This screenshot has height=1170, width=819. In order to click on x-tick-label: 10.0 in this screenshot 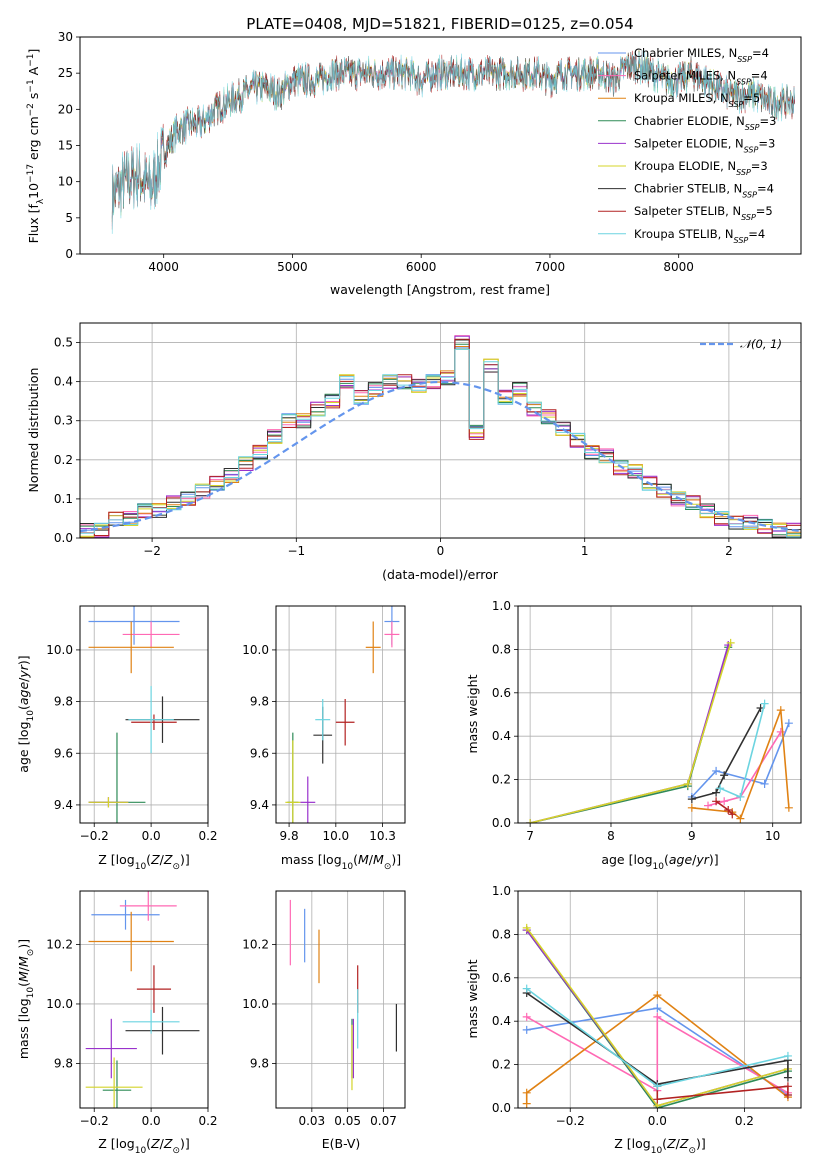, I will do `click(335, 836)`.